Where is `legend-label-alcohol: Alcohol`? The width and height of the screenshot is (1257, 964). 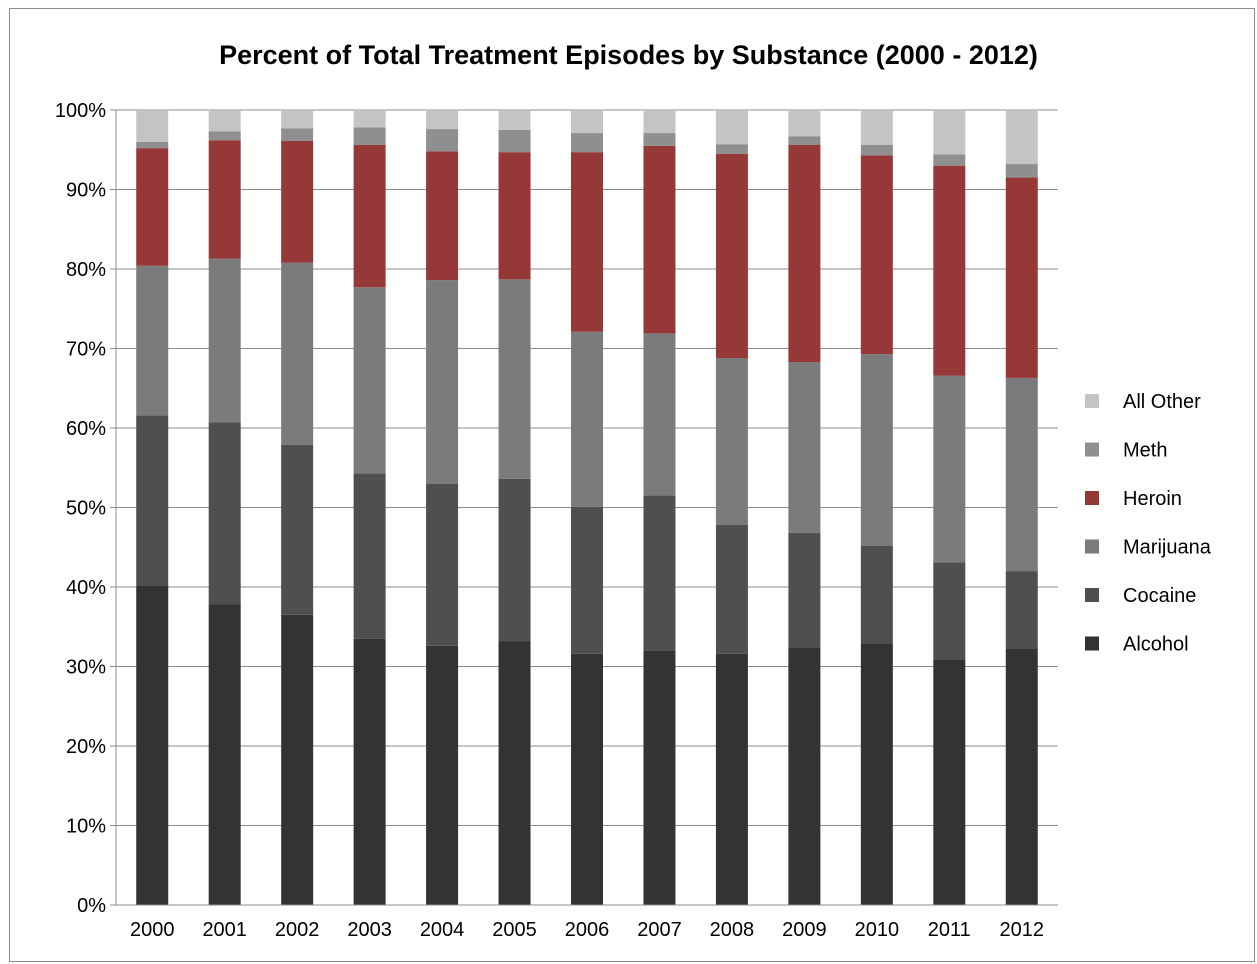
legend-label-alcohol: Alcohol is located at coordinates (1156, 645).